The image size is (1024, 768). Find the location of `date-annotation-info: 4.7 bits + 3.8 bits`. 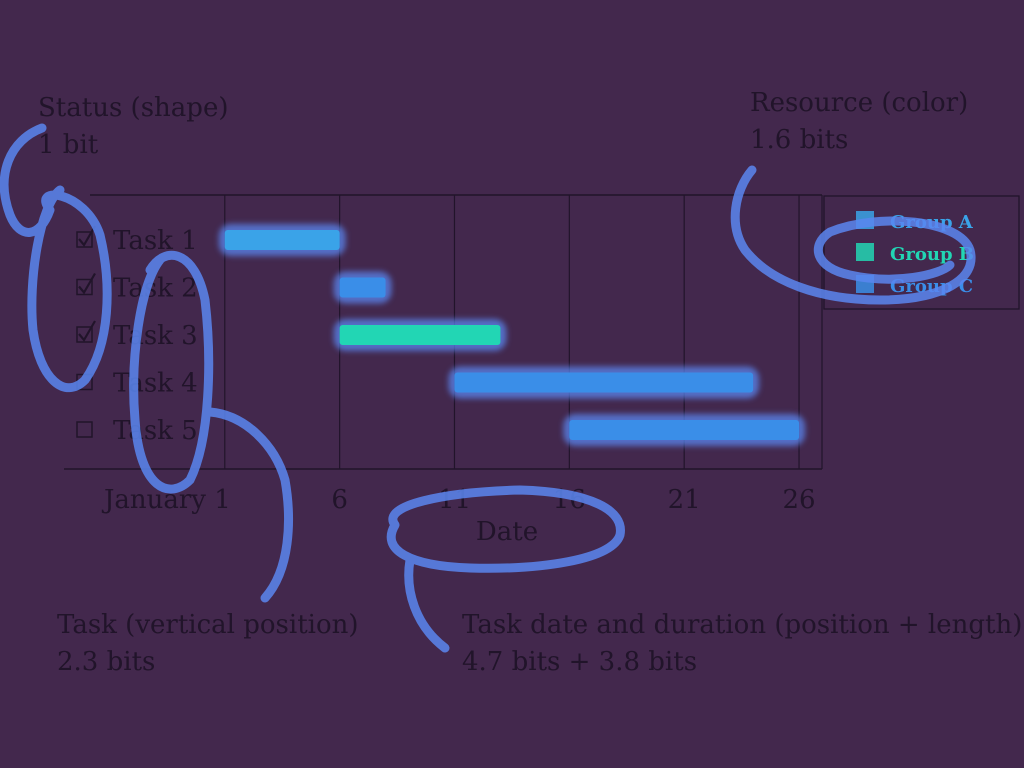

date-annotation-info: 4.7 bits + 3.8 bits is located at coordinates (580, 662).